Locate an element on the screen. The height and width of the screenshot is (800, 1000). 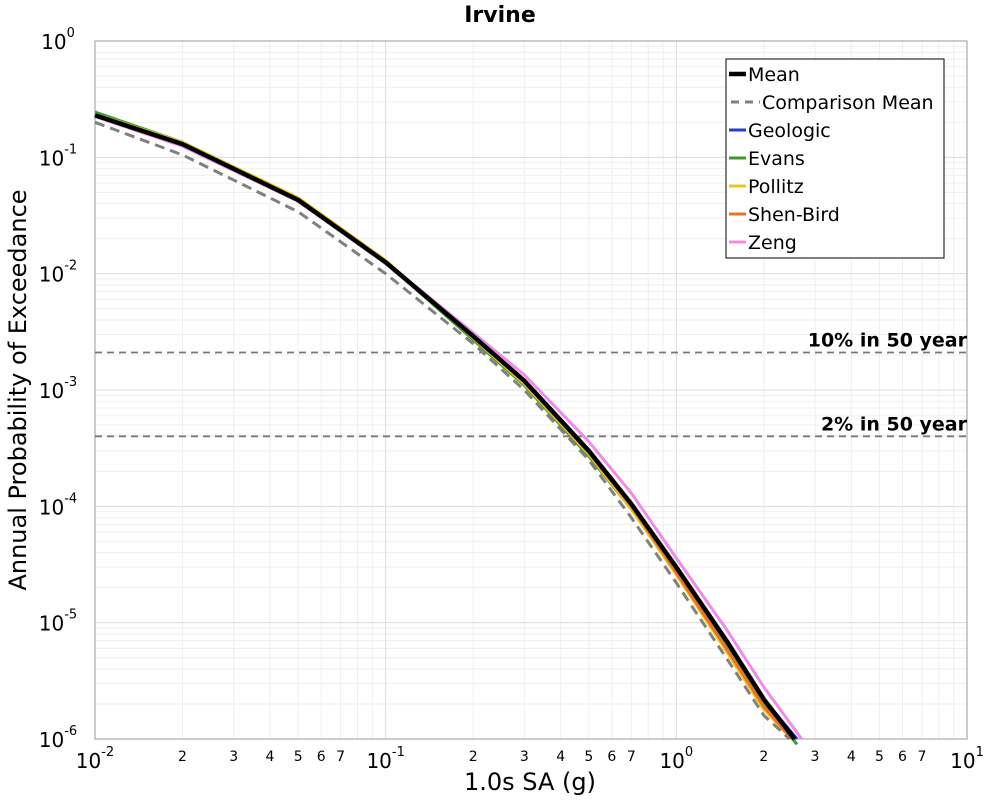
x-tick-exponent: -1 is located at coordinates (398, 752).